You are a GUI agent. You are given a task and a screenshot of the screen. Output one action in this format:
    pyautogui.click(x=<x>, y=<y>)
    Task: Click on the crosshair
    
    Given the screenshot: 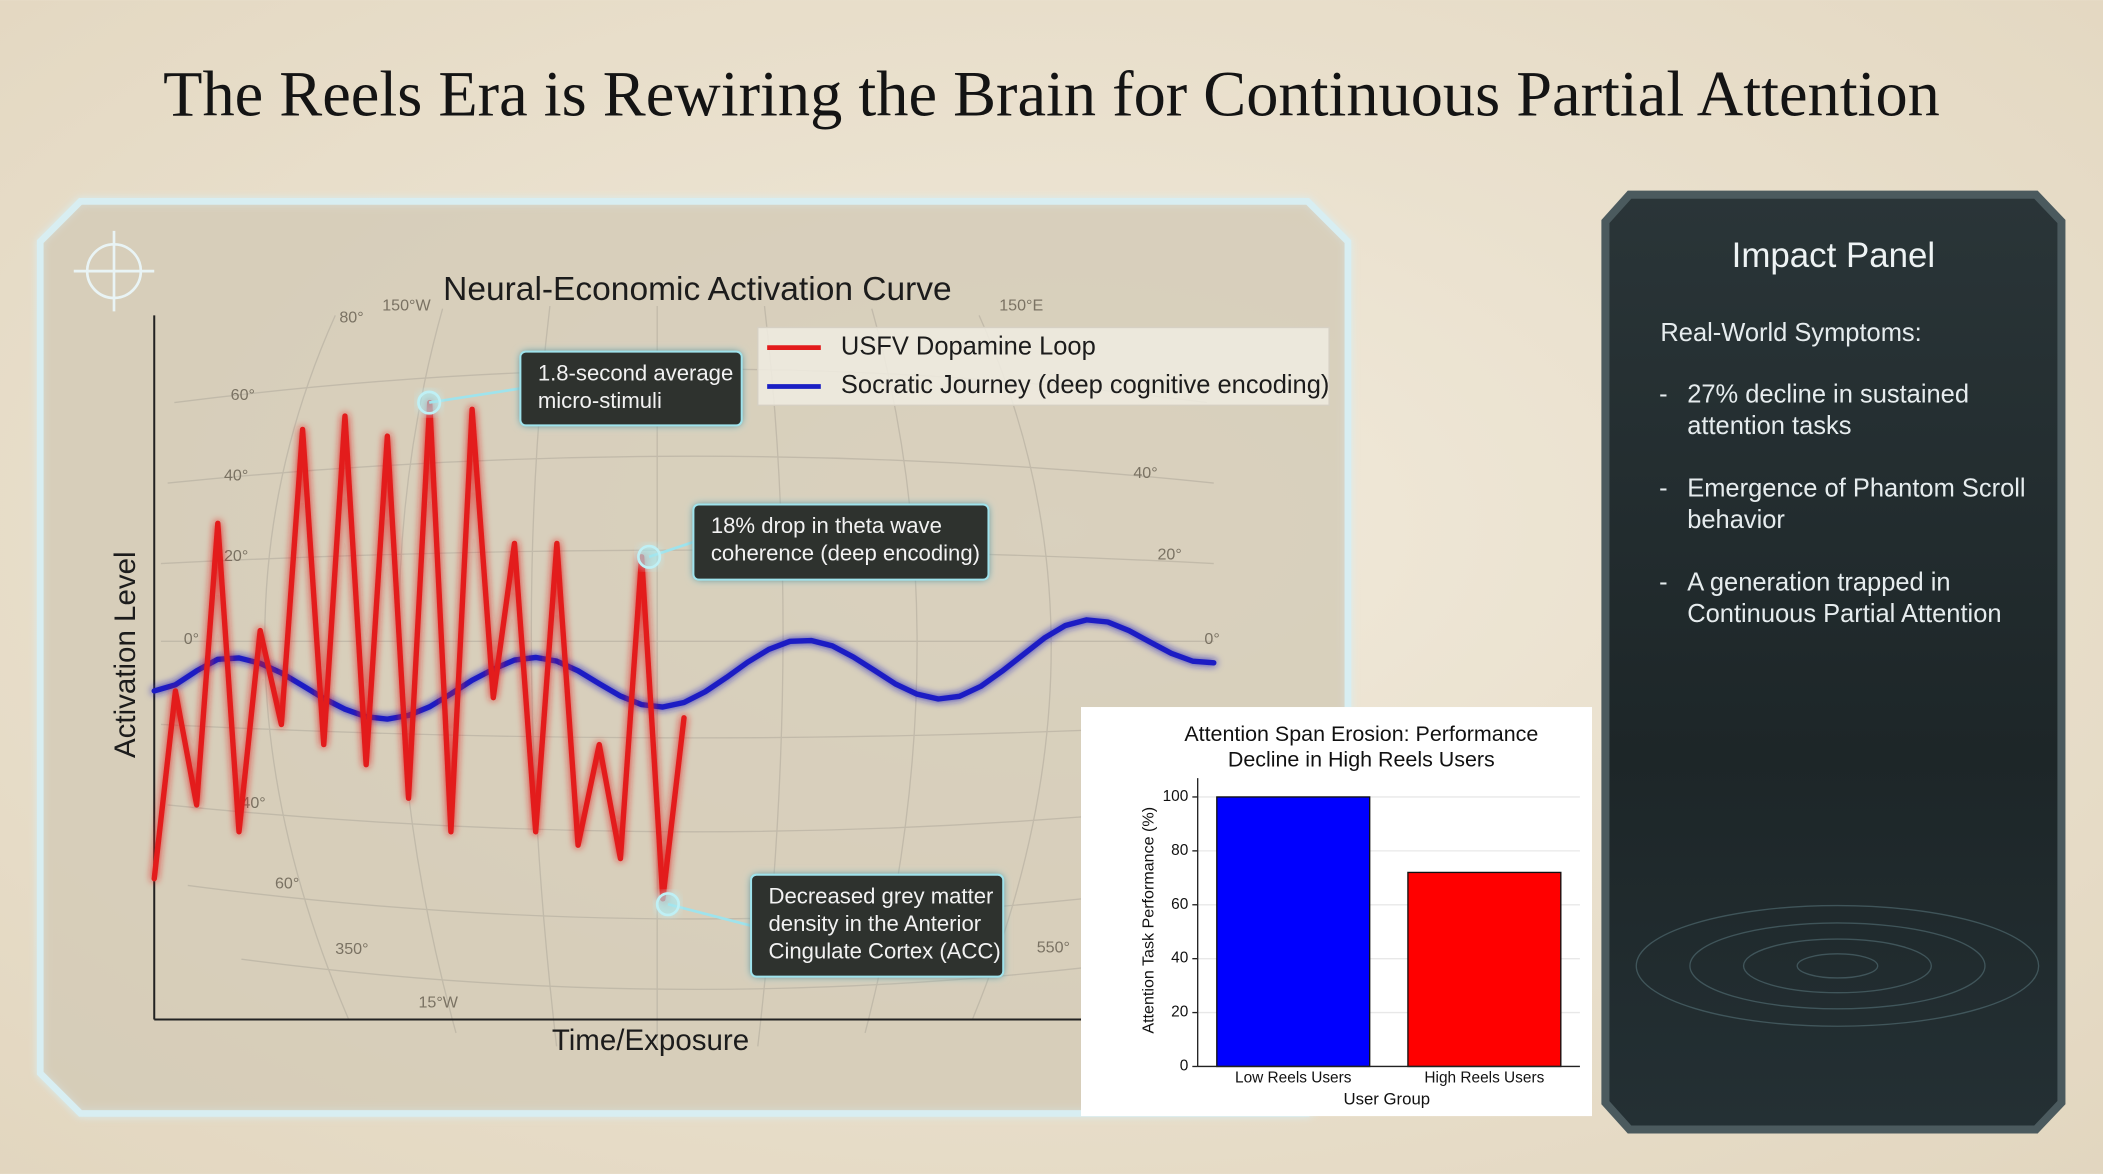 What is the action you would take?
    pyautogui.click(x=114, y=271)
    